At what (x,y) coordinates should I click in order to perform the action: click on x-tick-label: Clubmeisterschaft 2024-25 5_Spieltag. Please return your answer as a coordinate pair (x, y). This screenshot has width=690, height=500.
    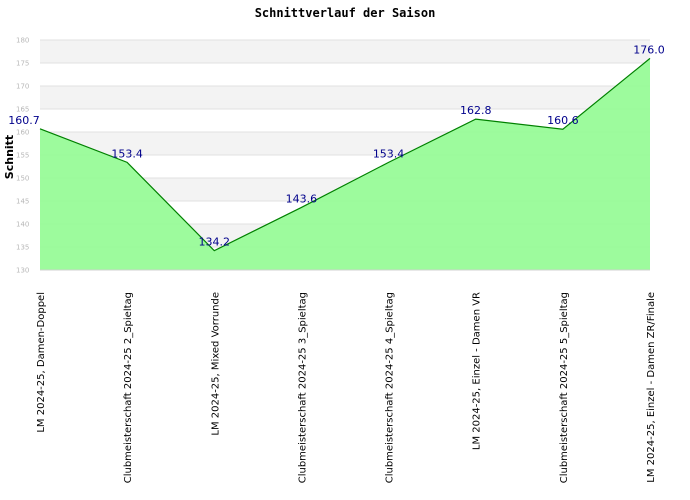
    Looking at the image, I should click on (564, 387).